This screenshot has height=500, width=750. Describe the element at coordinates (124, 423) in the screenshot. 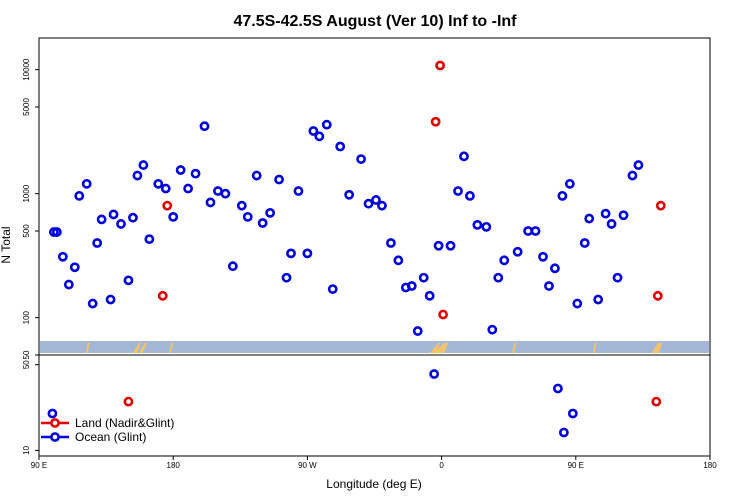

I see `legend-label-0: Land (Nadir&Glint)` at that location.